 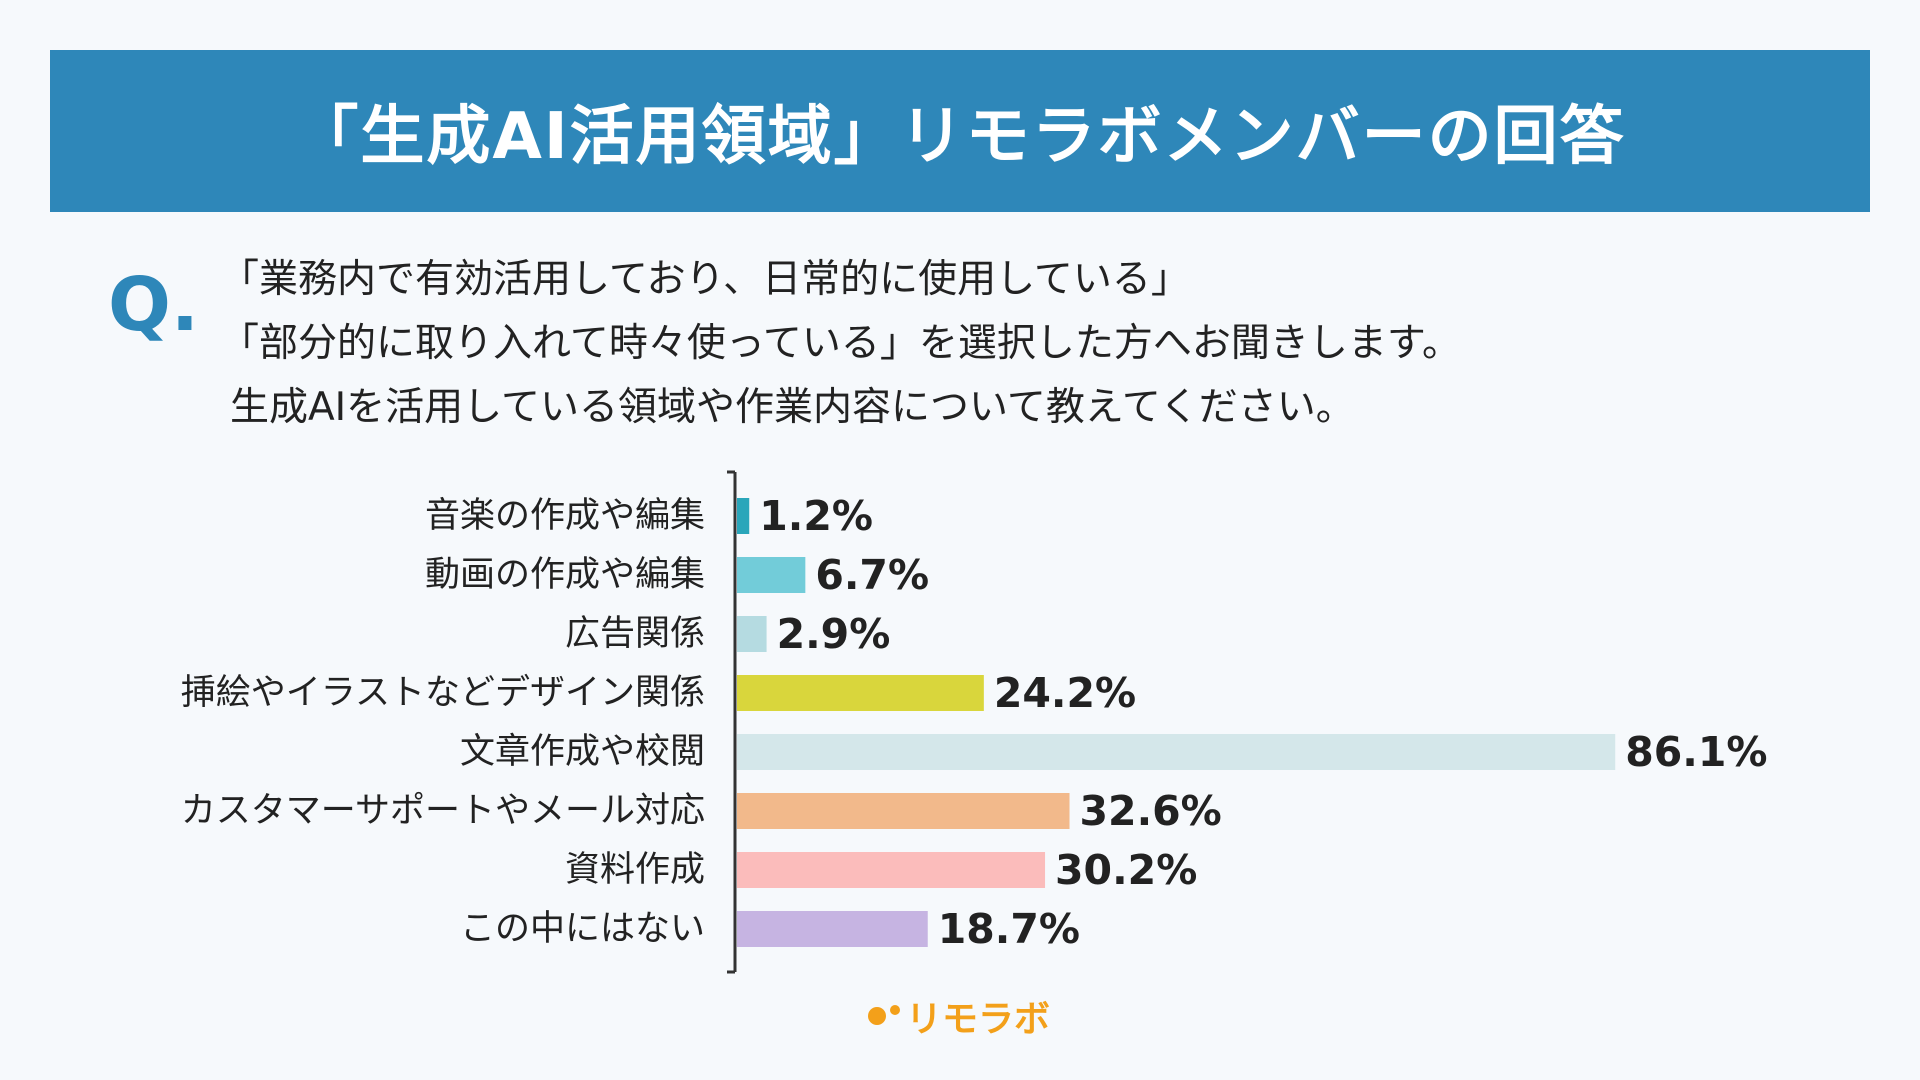 What do you see at coordinates (792, 407) in the screenshot?
I see `question-line-3: 生成AIを活用している領域や作業内容について教えてください。` at bounding box center [792, 407].